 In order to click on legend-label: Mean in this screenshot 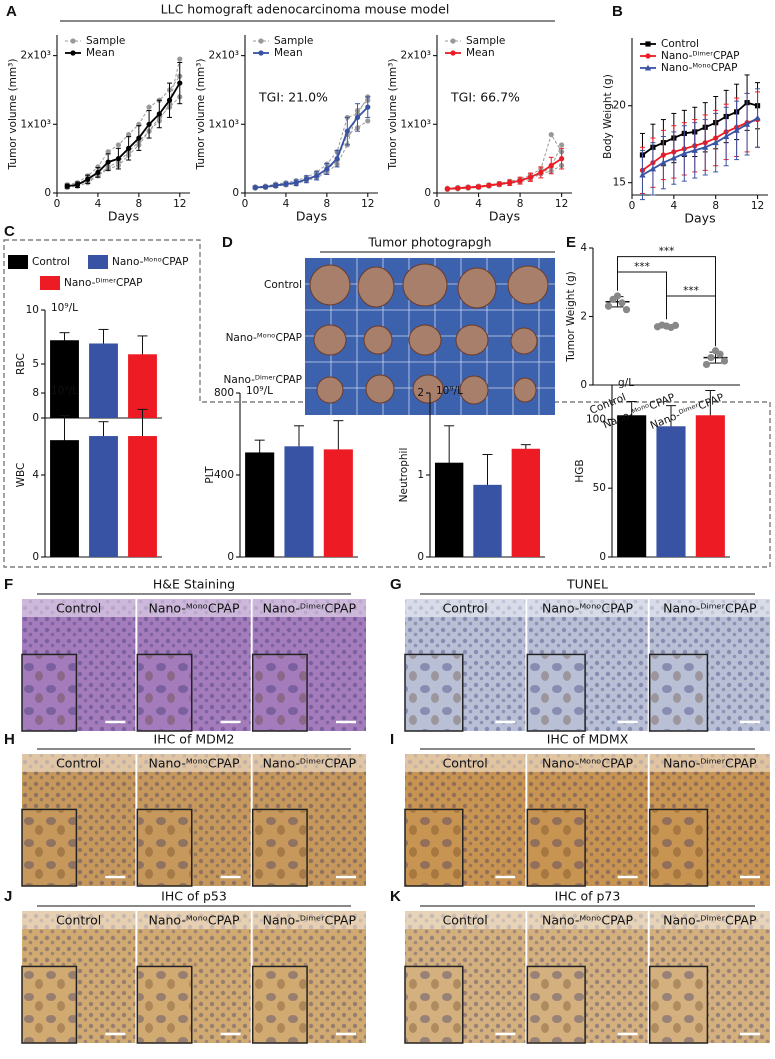, I will do `click(480, 53)`.